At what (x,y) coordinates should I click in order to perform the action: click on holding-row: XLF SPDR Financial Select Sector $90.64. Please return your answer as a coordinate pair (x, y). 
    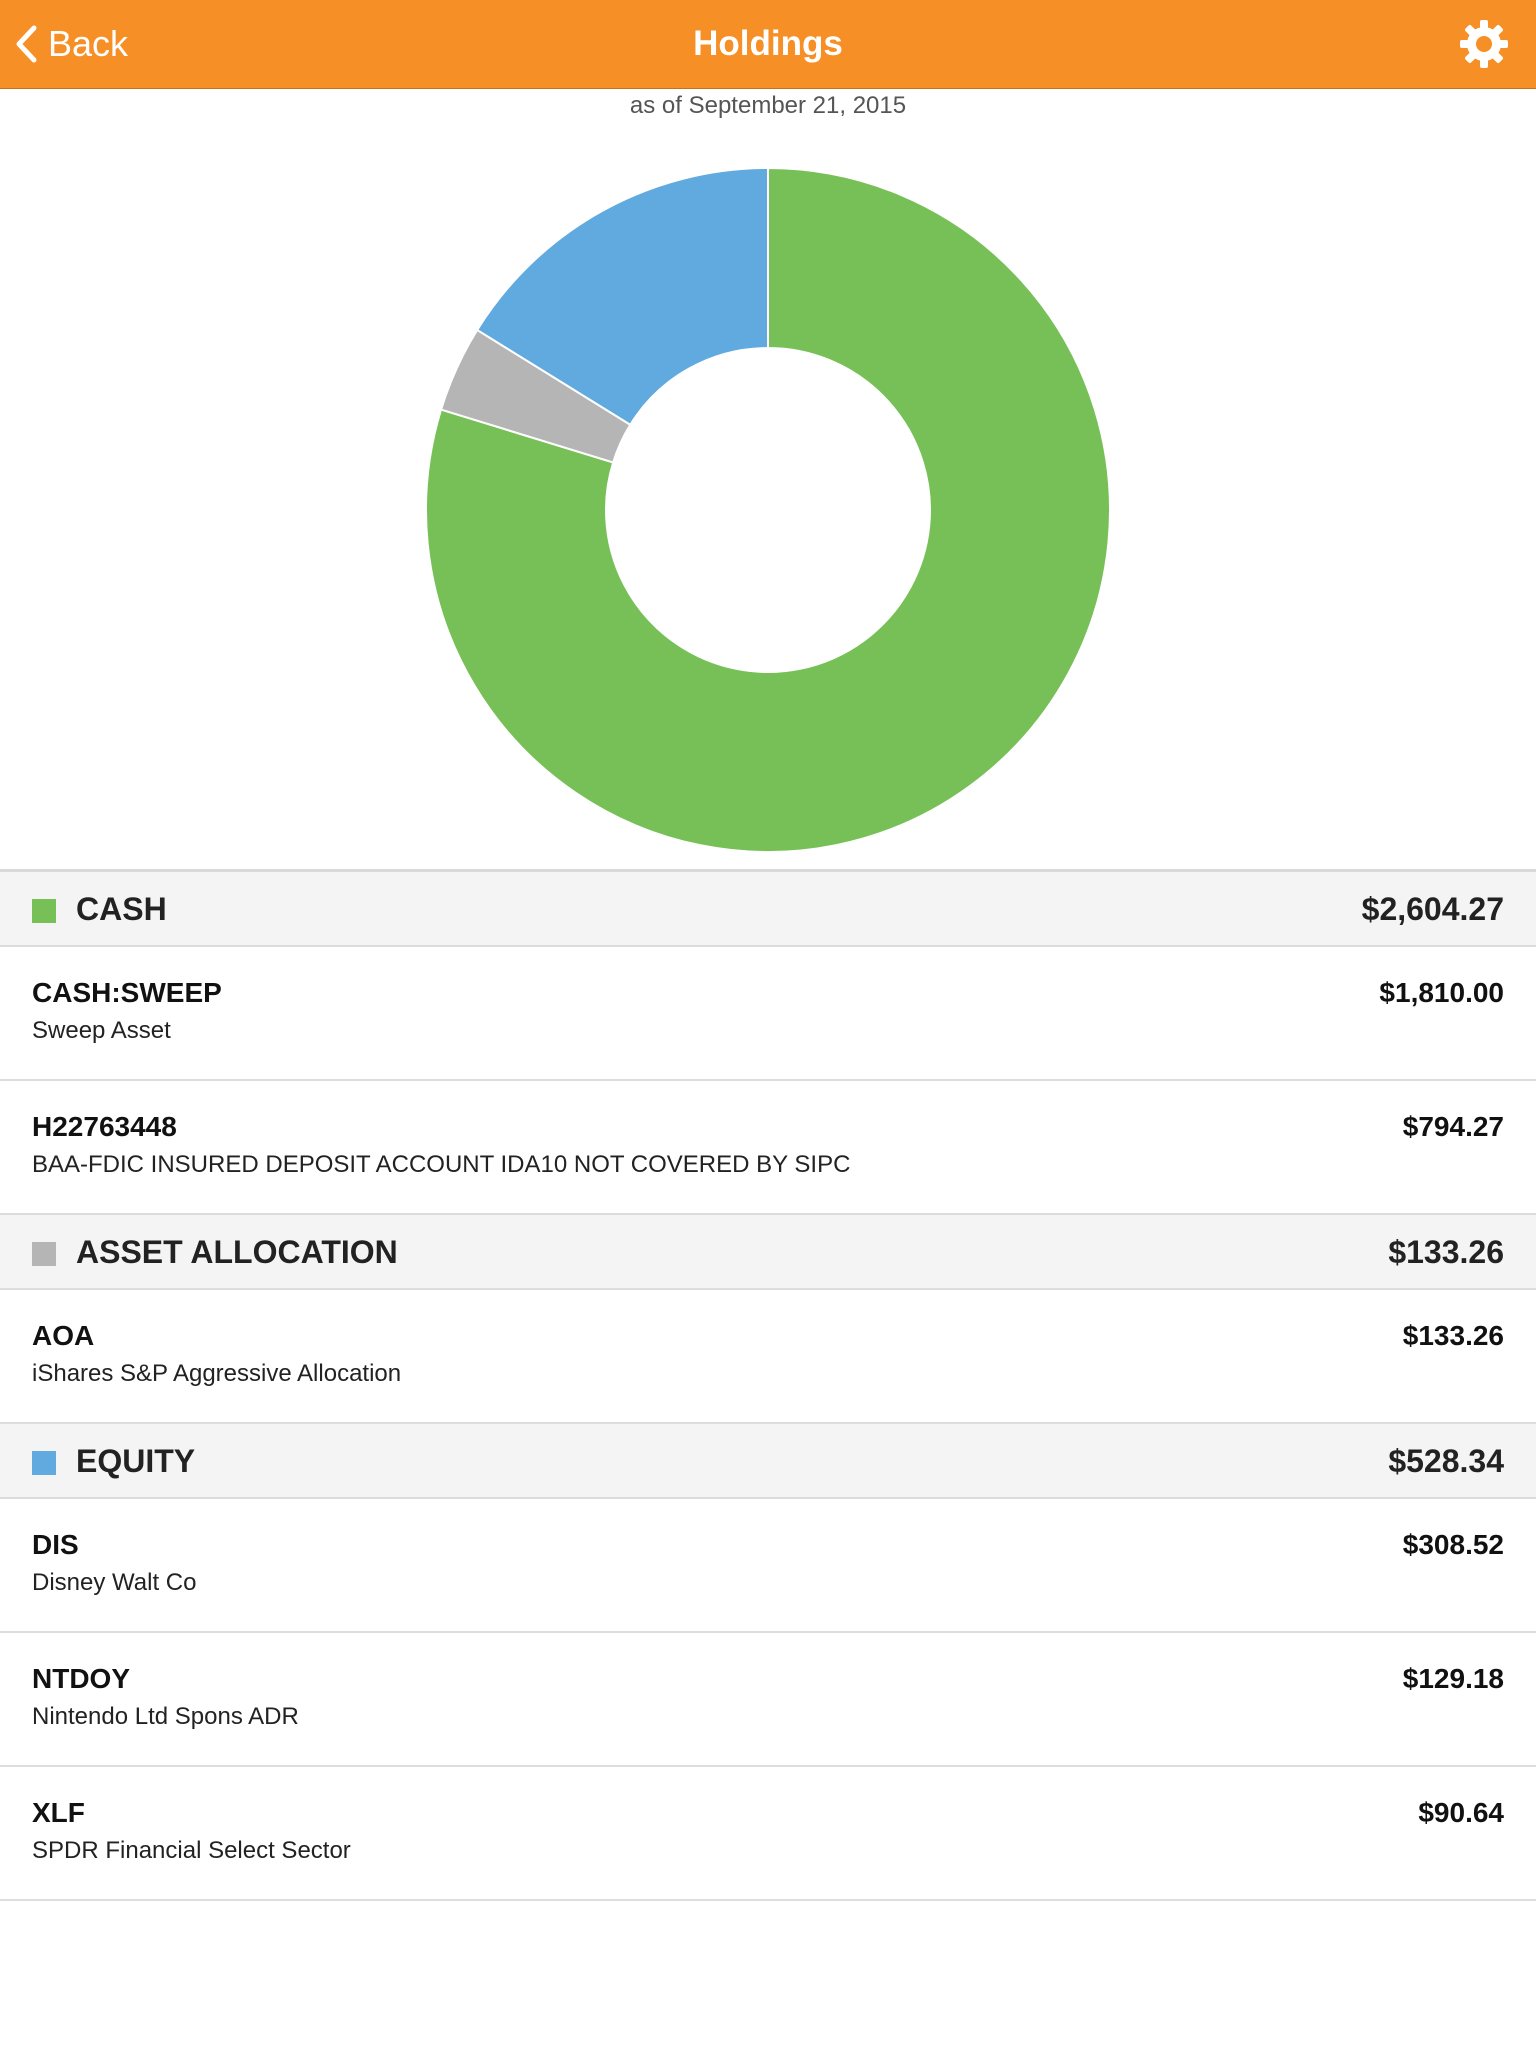
    Looking at the image, I should click on (768, 1834).